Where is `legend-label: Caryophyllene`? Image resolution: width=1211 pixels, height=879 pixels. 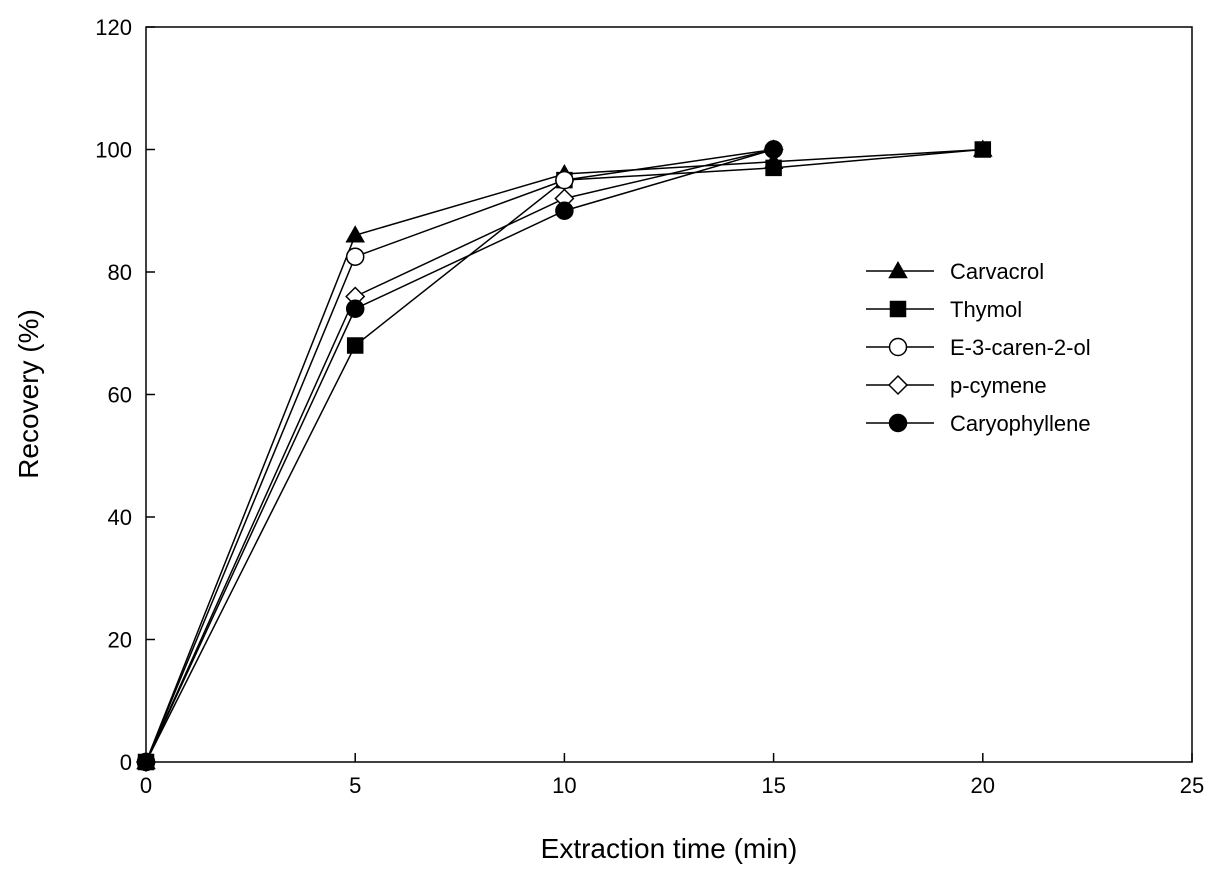 legend-label: Caryophyllene is located at coordinates (1020, 423).